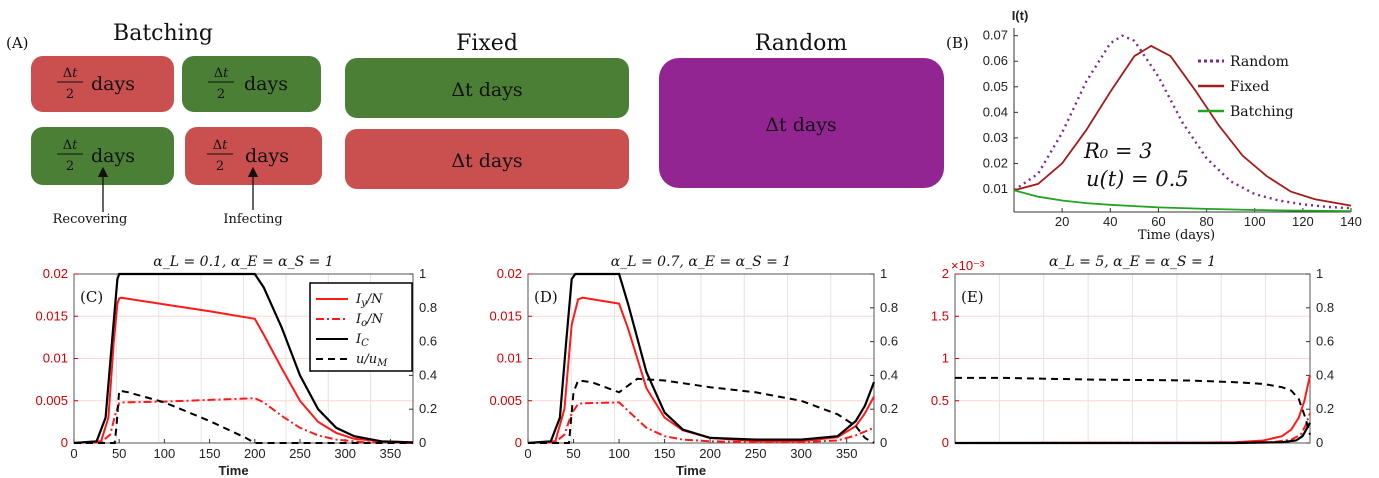  I want to click on series-line-batching, so click(1182, 201).